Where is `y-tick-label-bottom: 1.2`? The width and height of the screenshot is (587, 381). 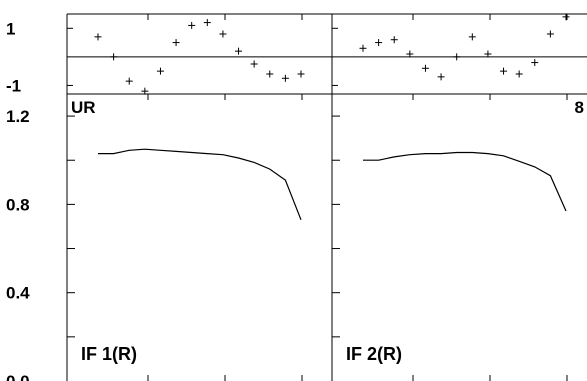
y-tick-label-bottom: 1.2 is located at coordinates (18, 116).